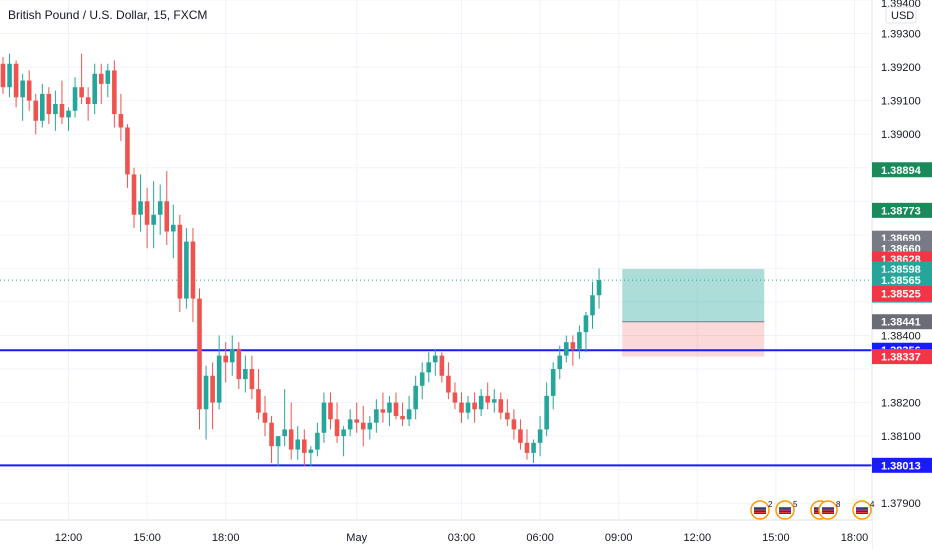  I want to click on chart-title: British Pound / U.S. Dollar, 15, FXCM, so click(108, 15).